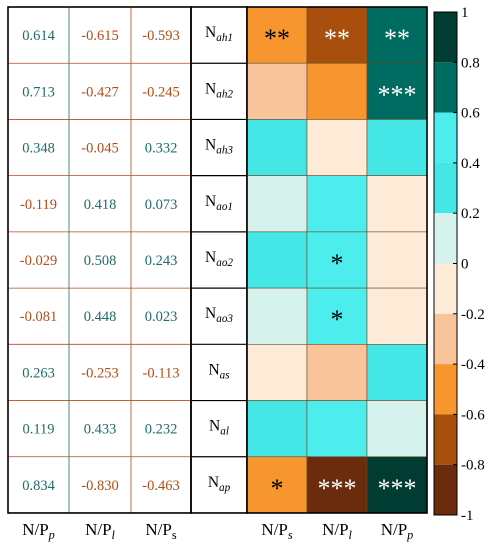 The image size is (493, 550). I want to click on row-label-sub: ao1, so click(224, 207).